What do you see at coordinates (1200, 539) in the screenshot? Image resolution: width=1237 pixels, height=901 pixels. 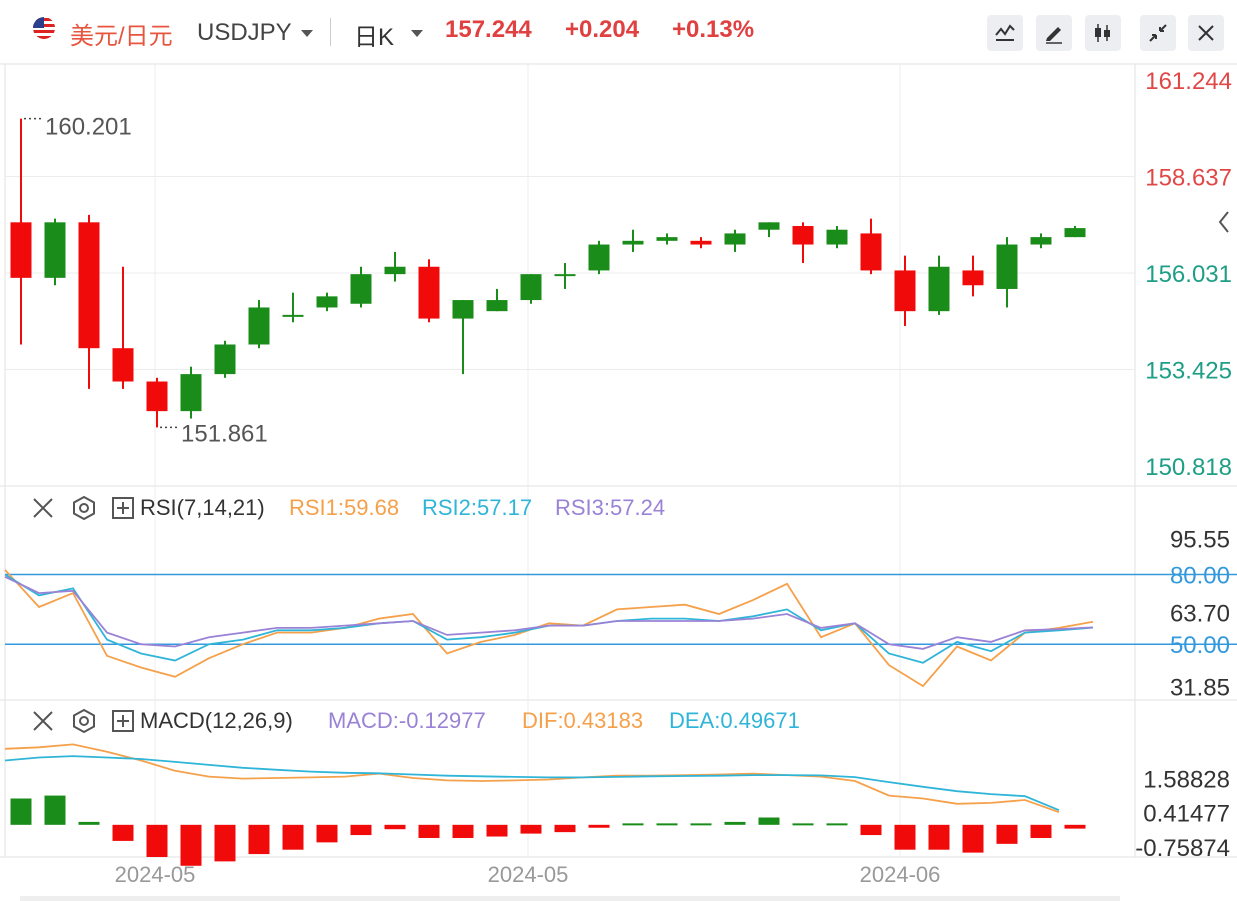 I see `rsi-tick-label: 95.55` at bounding box center [1200, 539].